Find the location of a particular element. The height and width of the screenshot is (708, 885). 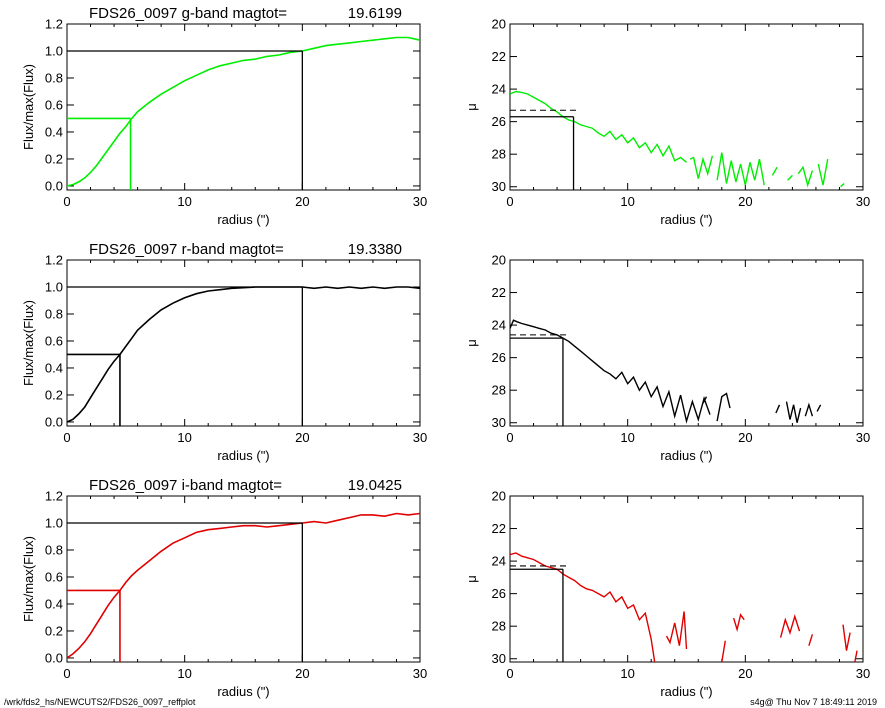

panel-r-surface-brightness: 0 10 20 30 20 22 24 26 28 30 radius (") μ is located at coordinates (667, 358).